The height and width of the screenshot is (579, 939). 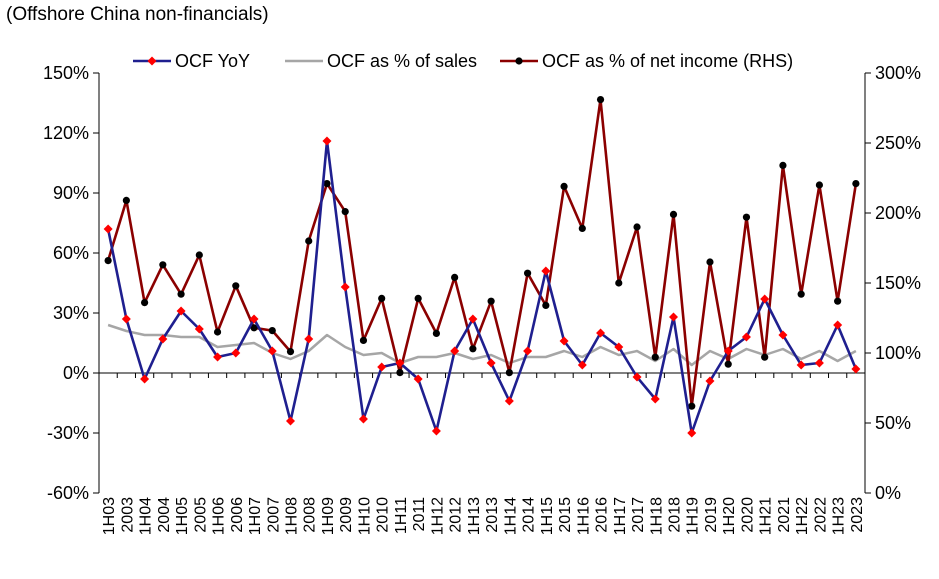 What do you see at coordinates (71, 253) in the screenshot?
I see `left-axis-tick-label: 60%` at bounding box center [71, 253].